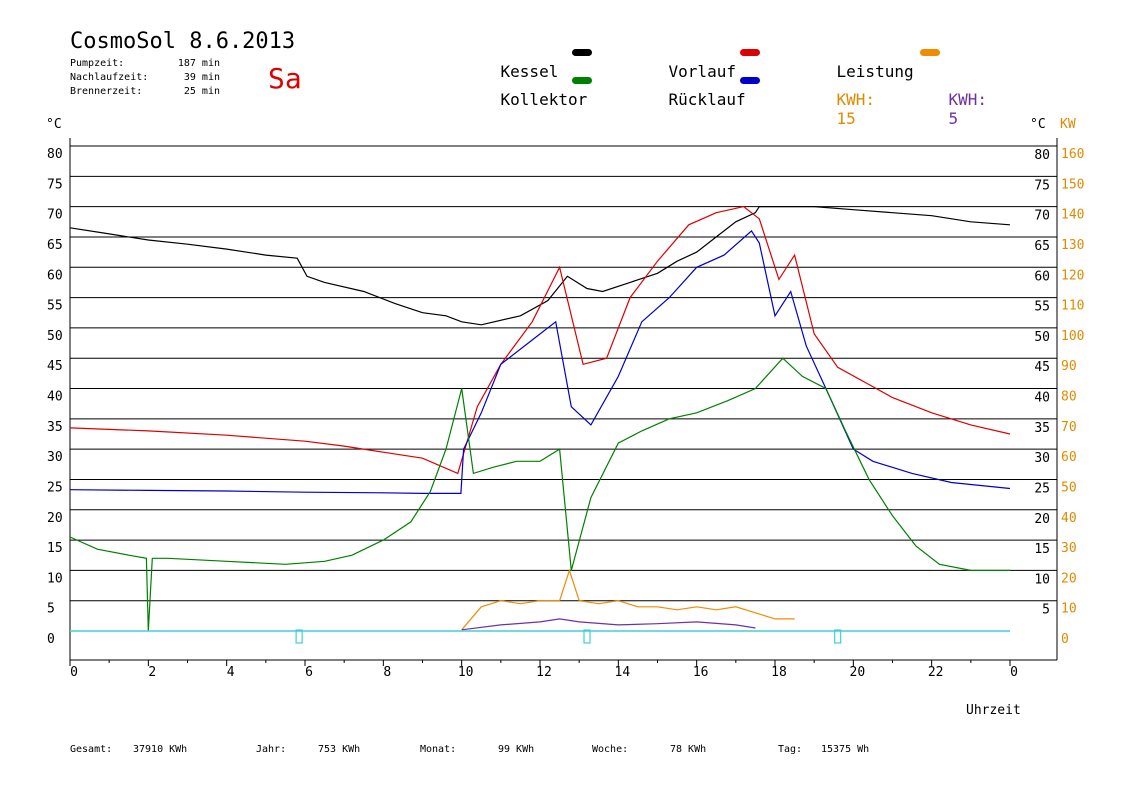 This screenshot has height=812, width=1148. I want to click on y-tick-label-right: 70, so click(1042, 216).